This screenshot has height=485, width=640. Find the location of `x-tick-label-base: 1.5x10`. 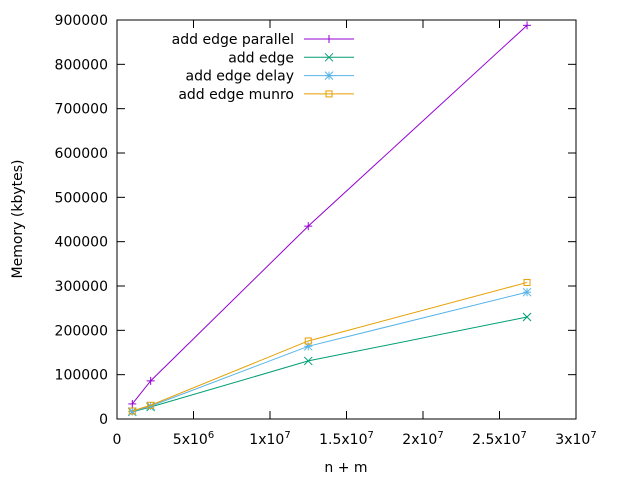

x-tick-label-base: 1.5x10 is located at coordinates (343, 440).